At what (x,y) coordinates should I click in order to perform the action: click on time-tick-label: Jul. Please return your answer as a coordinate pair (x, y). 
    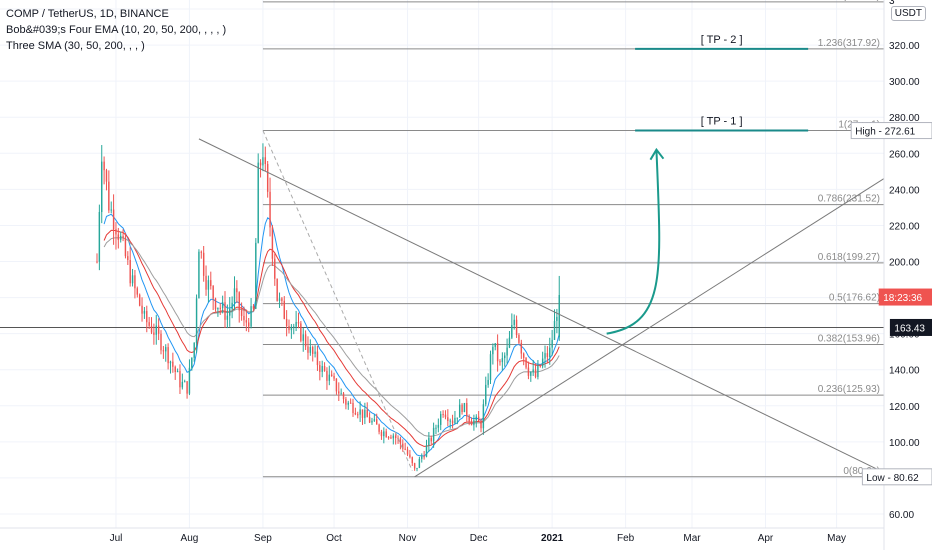
    Looking at the image, I should click on (116, 538).